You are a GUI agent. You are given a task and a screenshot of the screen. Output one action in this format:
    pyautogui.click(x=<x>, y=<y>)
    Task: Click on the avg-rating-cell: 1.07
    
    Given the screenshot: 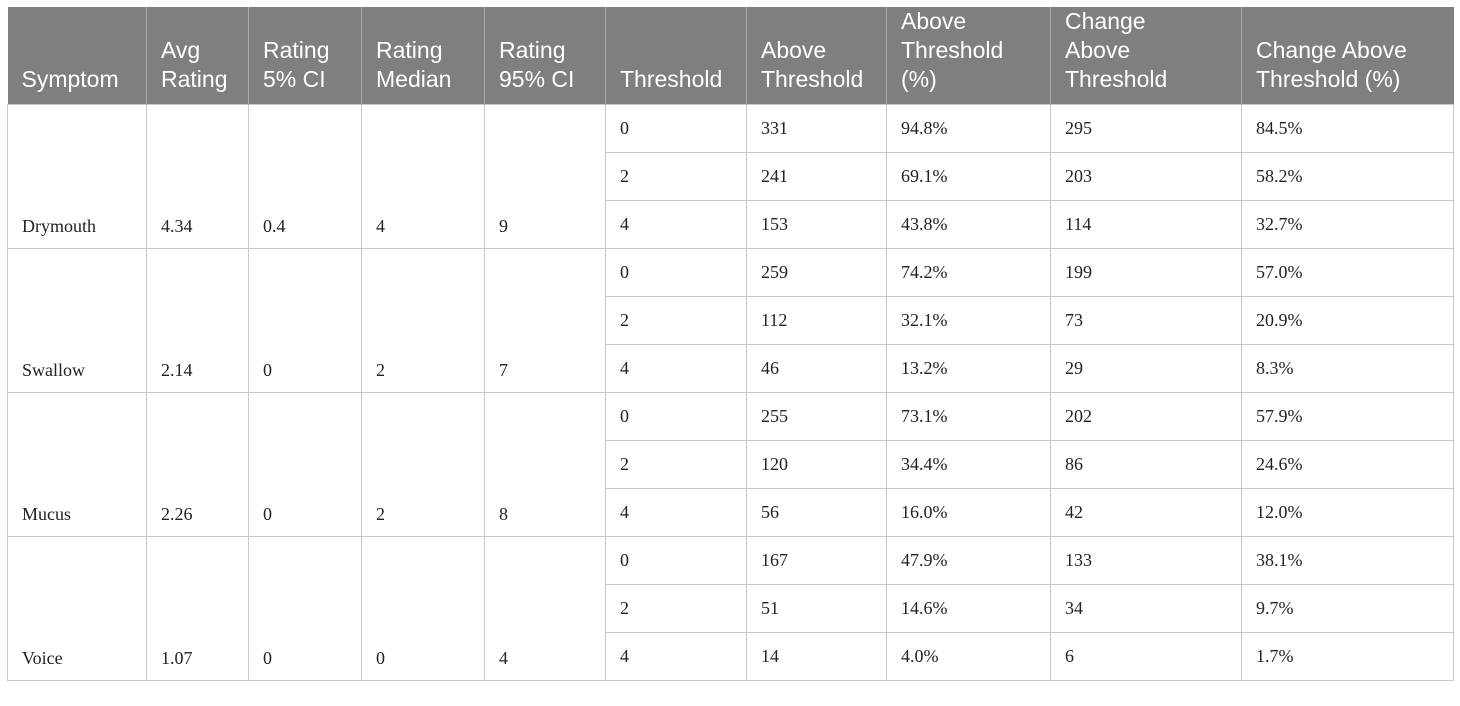 What is the action you would take?
    pyautogui.click(x=197, y=608)
    